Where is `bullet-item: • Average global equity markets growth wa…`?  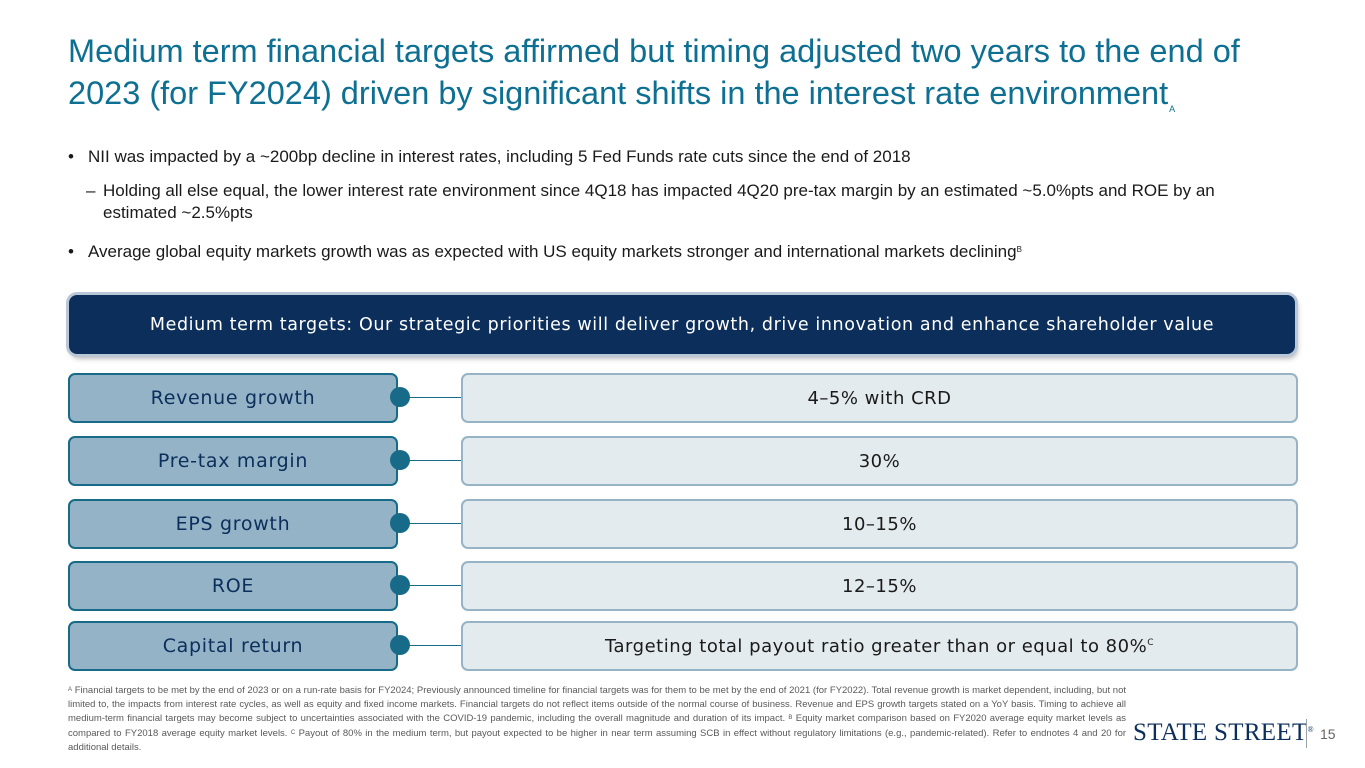 bullet-item: • Average global equity markets growth wa… is located at coordinates (545, 251).